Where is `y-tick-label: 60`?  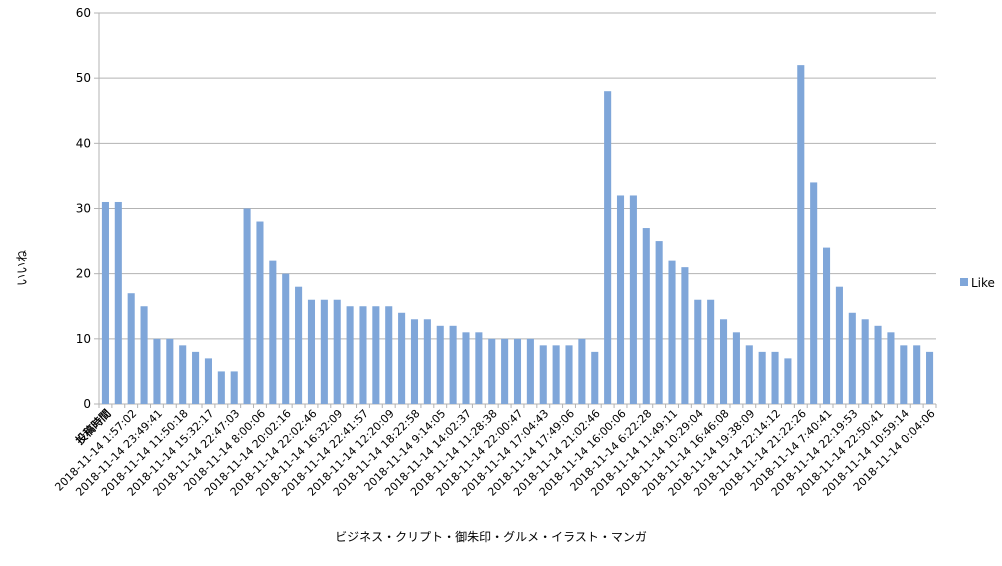
y-tick-label: 60 is located at coordinates (83, 13).